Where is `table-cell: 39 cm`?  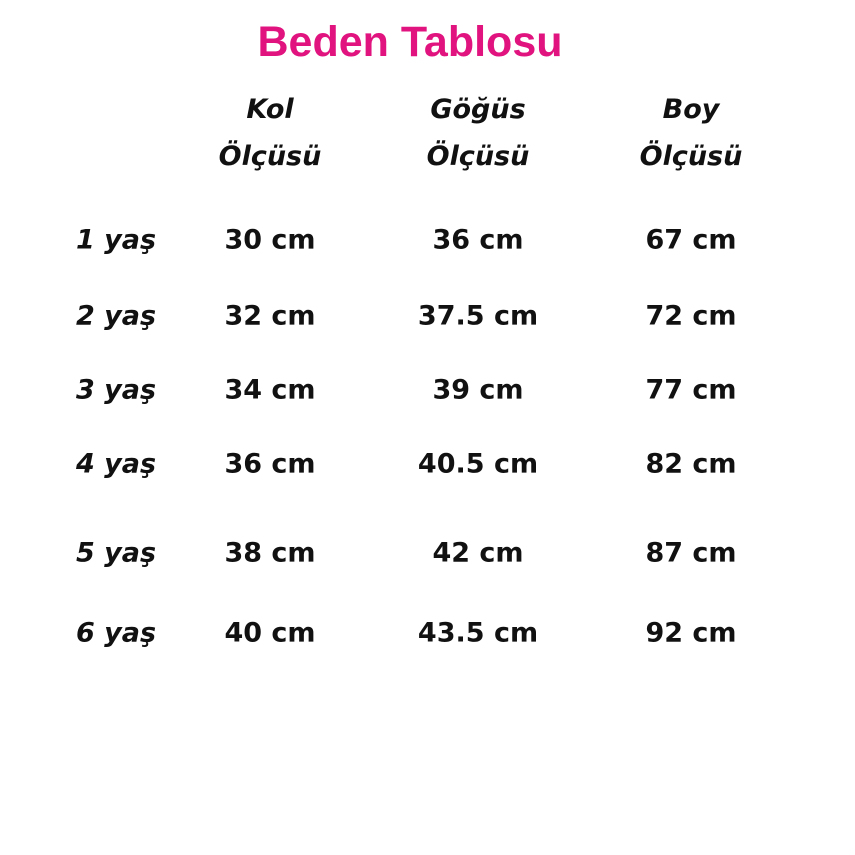 table-cell: 39 cm is located at coordinates (478, 390).